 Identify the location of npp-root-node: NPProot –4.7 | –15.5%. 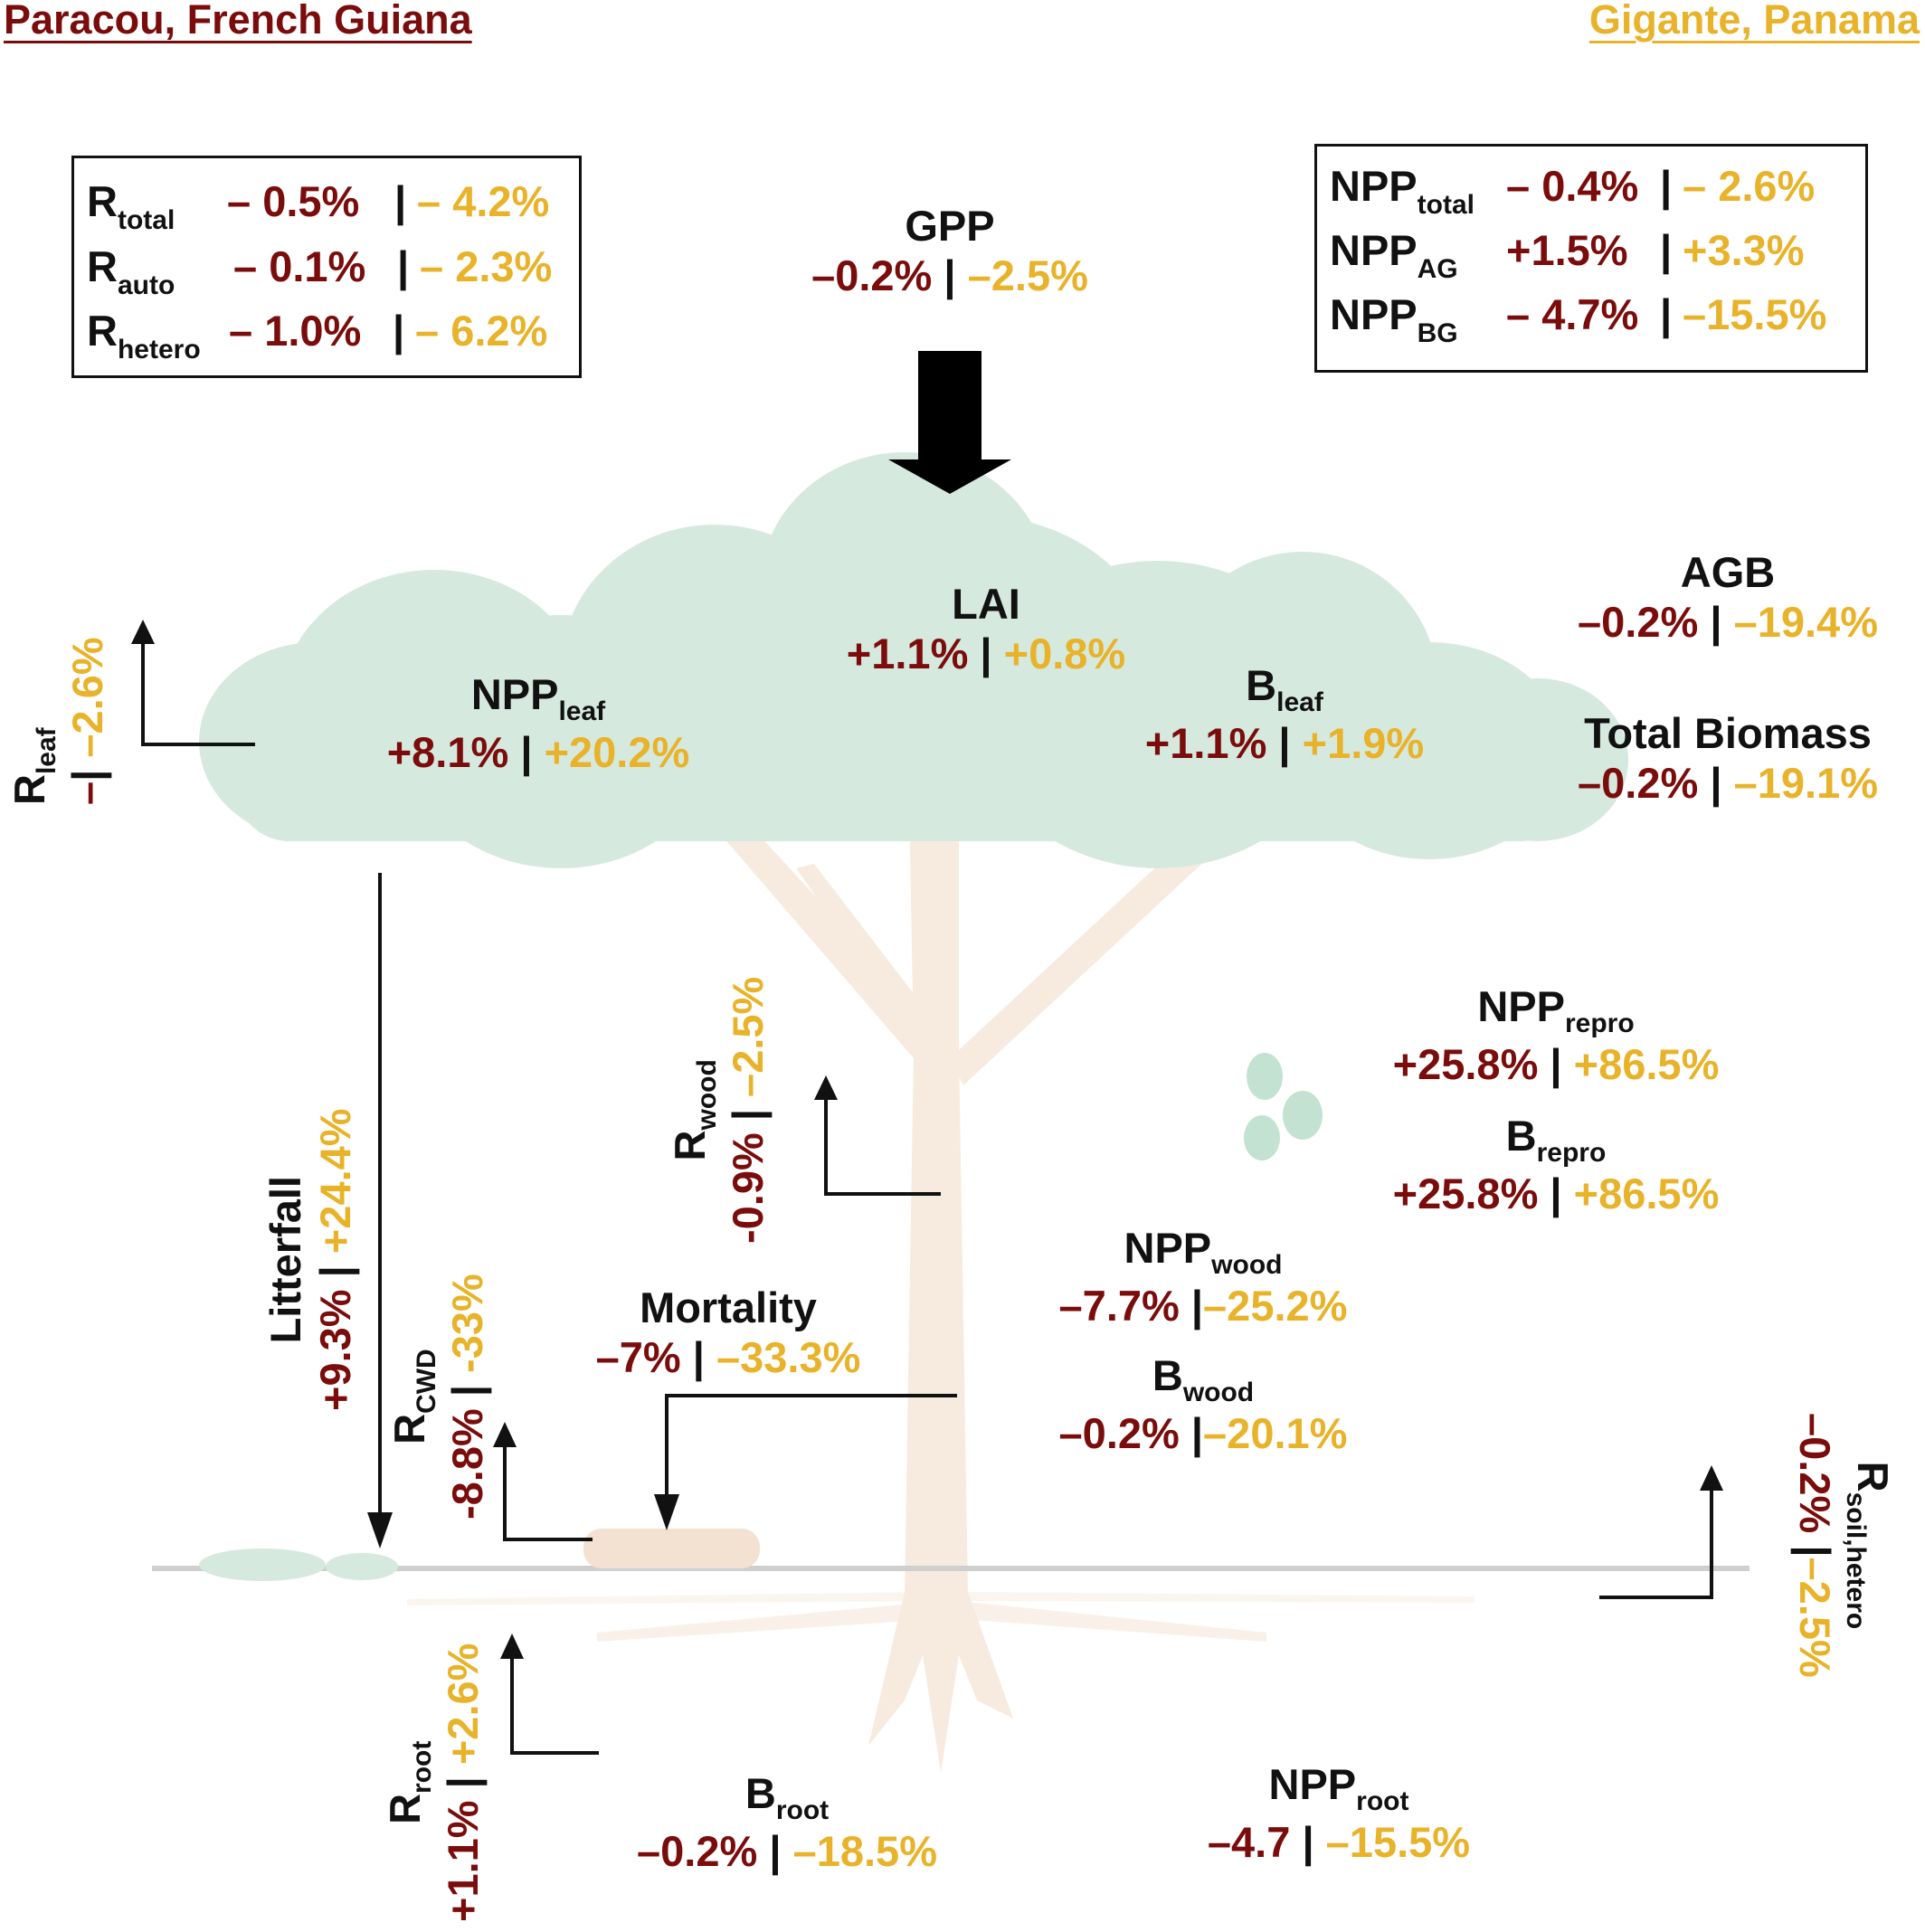
(1339, 1813).